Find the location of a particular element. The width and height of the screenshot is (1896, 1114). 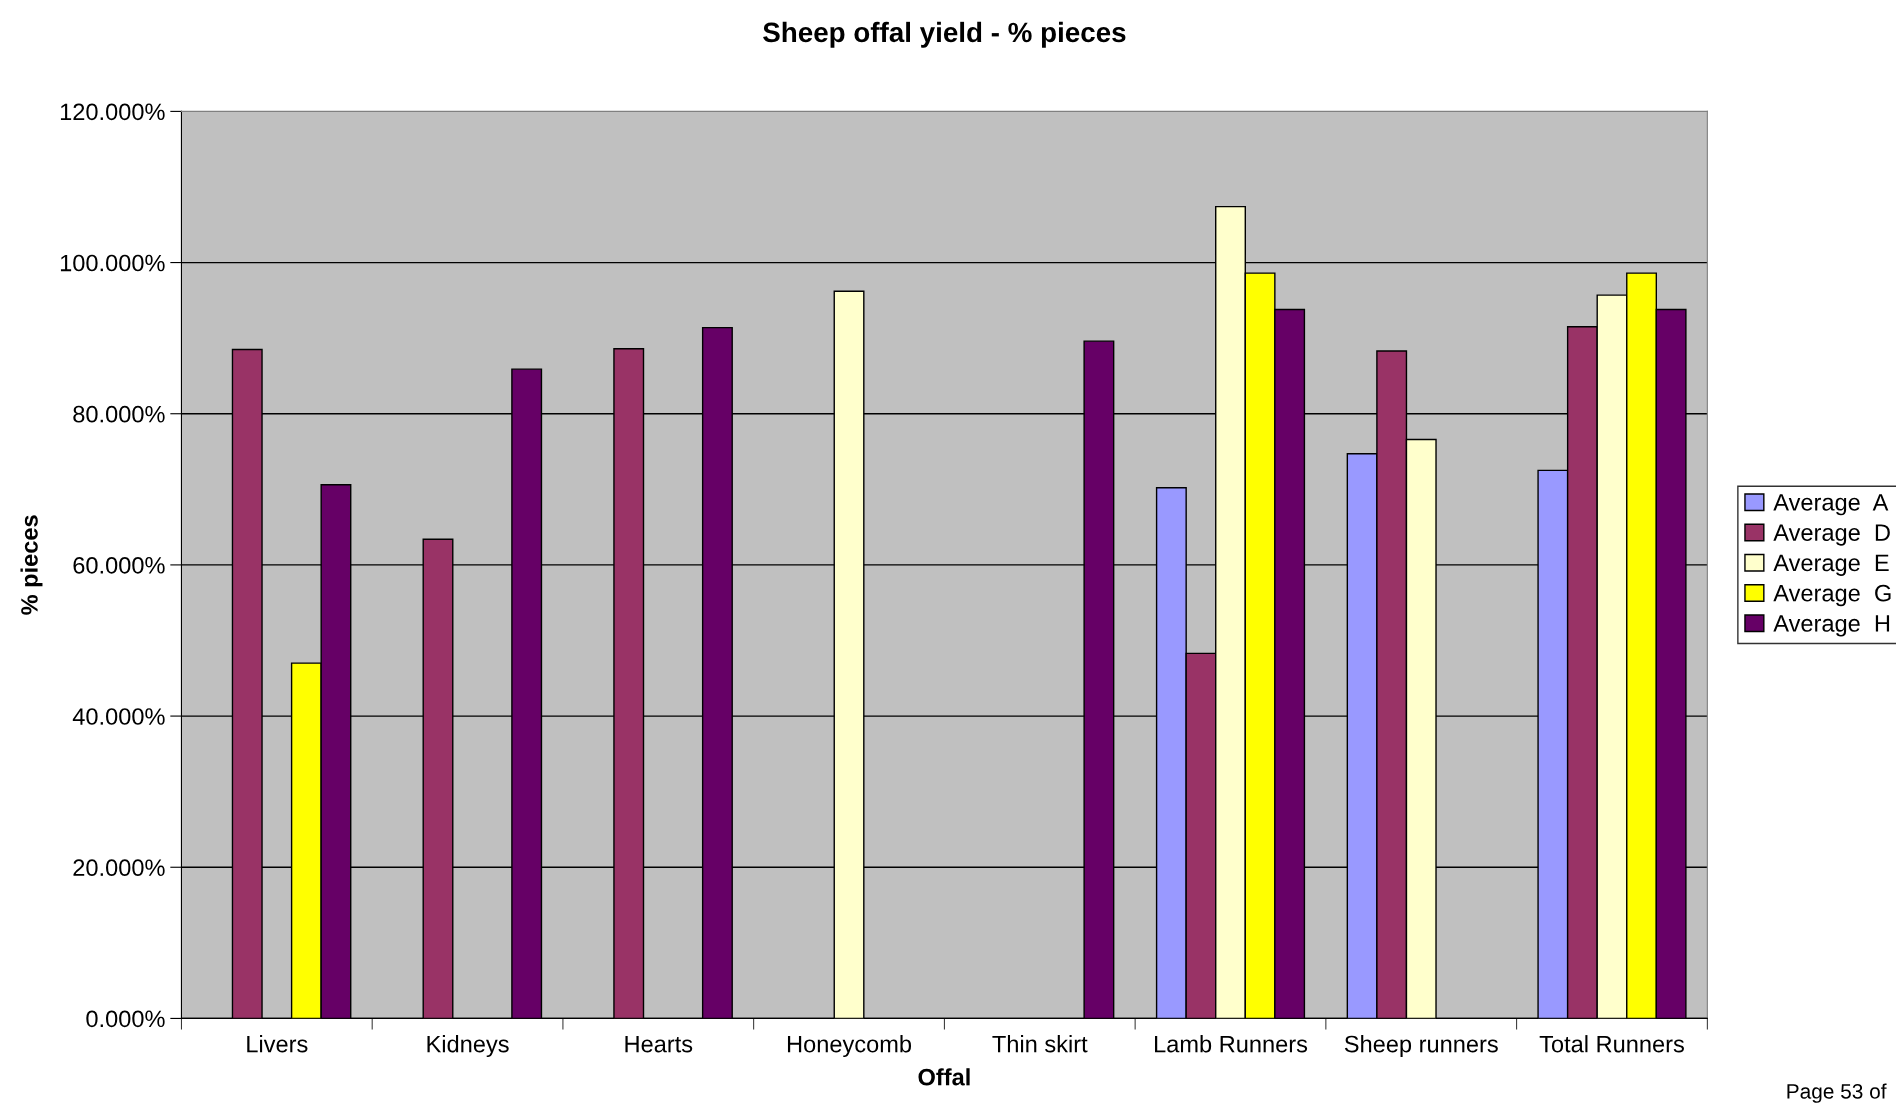

x-tick-label: Total Runners is located at coordinates (1611, 1044).